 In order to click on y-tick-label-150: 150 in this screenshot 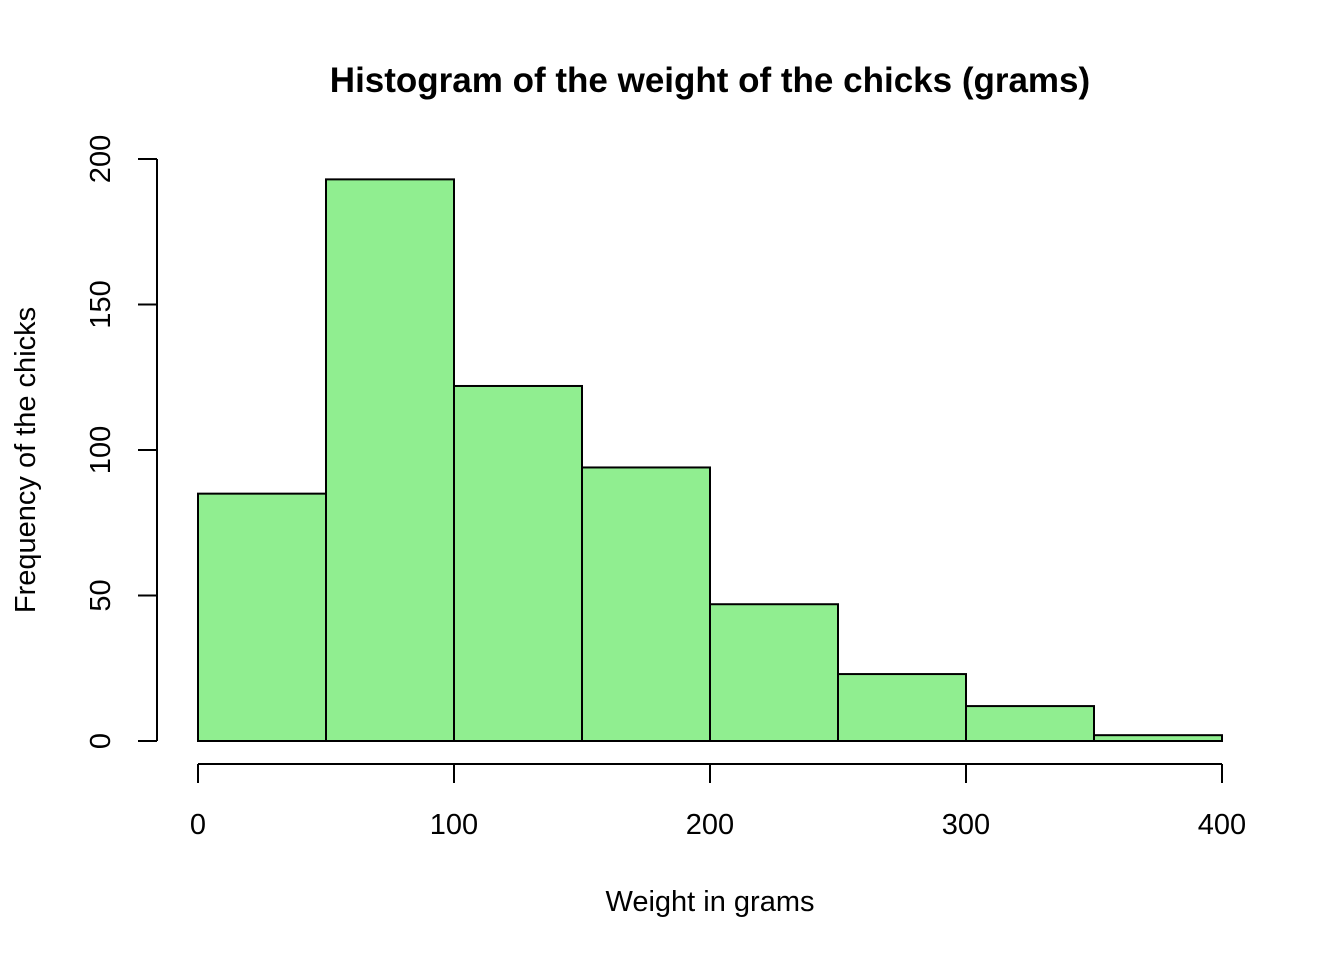, I will do `click(101, 304)`.